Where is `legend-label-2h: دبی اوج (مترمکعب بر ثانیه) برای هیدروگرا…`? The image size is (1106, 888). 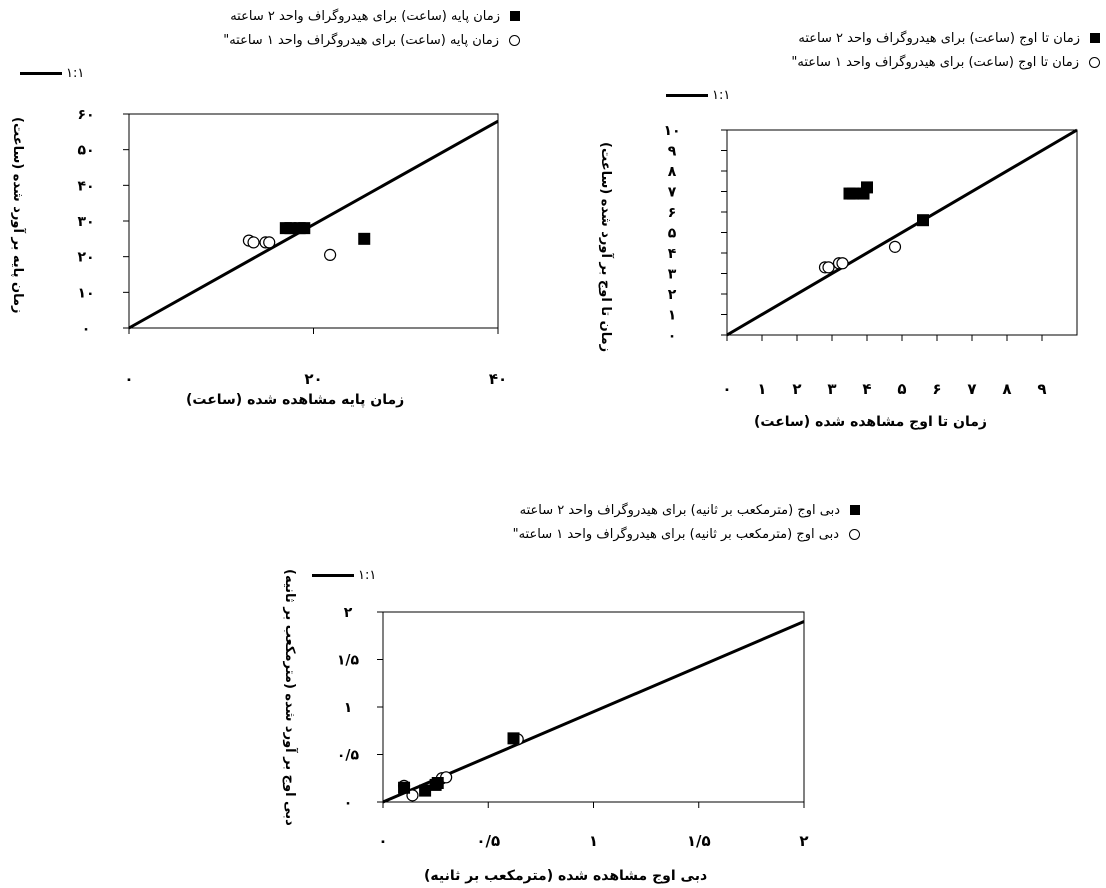
legend-label-2h: دبی اوج (مترمکعب بر ثانیه) برای هیدروگرا… is located at coordinates (679, 510).